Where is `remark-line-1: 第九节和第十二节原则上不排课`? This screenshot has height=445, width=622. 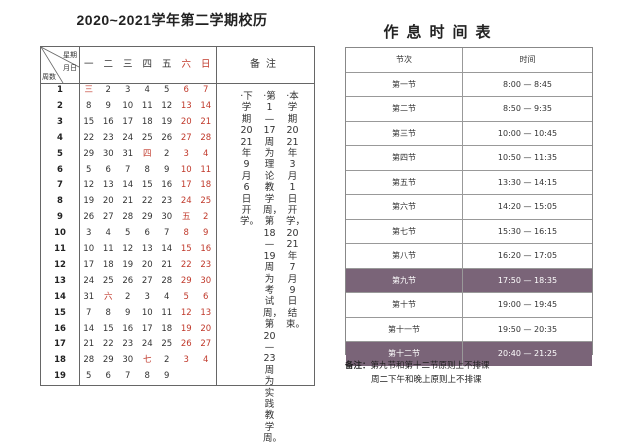 remark-line-1: 第九节和第十二节原则上不排课 is located at coordinates (430, 366).